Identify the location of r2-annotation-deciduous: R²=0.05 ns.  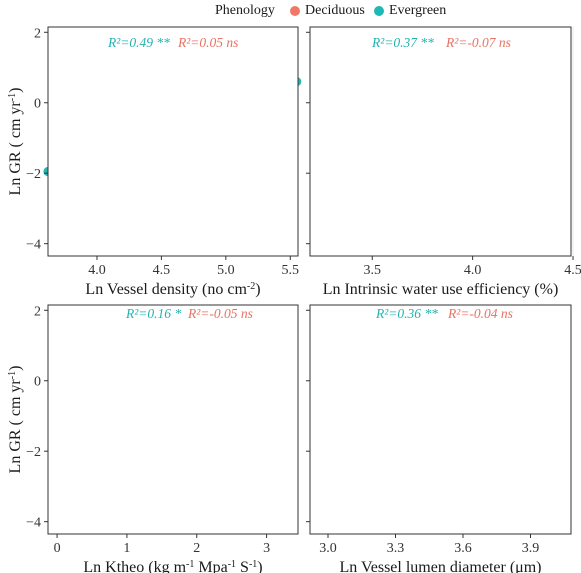
(207, 42).